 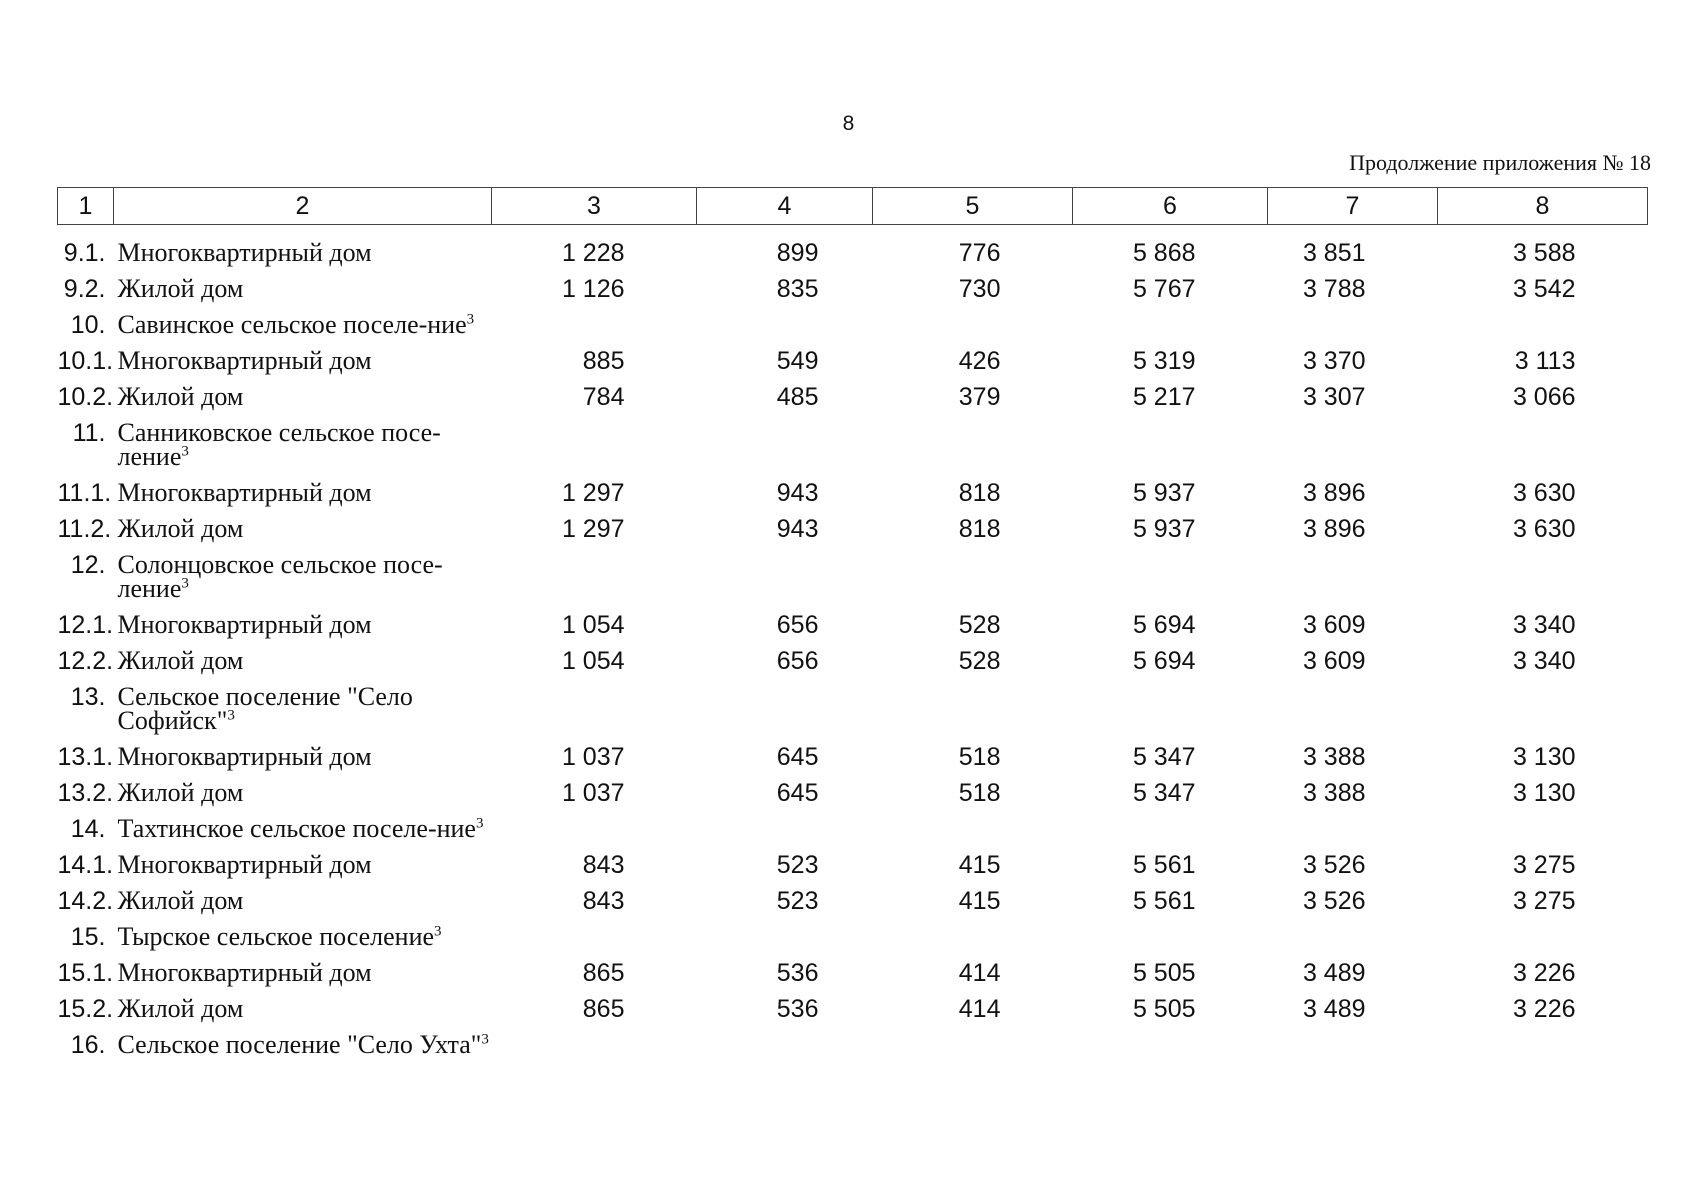 I want to click on row-name: Сельское поселение "Село Ухта", so click(x=299, y=1044).